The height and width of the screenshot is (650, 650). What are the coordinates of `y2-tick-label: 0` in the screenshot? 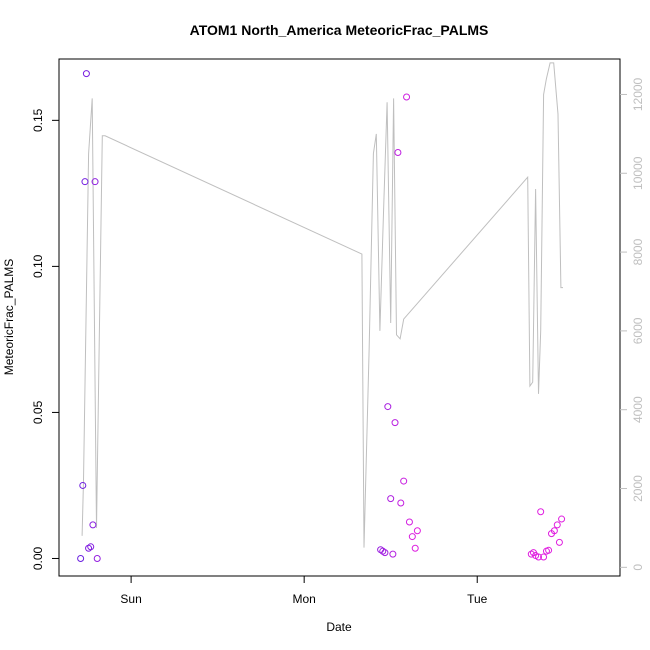 It's located at (638, 567).